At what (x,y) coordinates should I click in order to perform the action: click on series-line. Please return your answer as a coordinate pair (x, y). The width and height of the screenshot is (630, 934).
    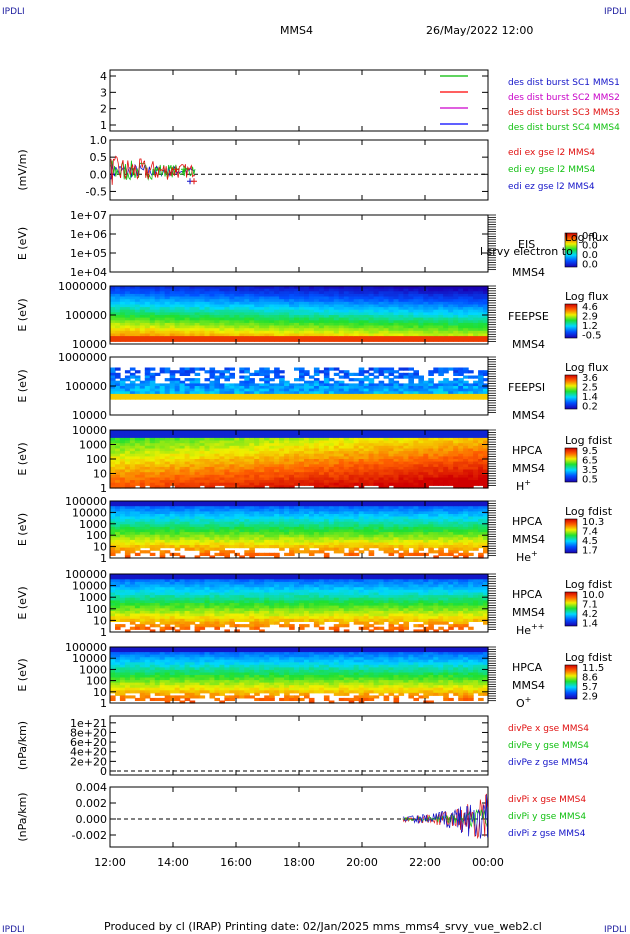
    Looking at the image, I should click on (153, 170).